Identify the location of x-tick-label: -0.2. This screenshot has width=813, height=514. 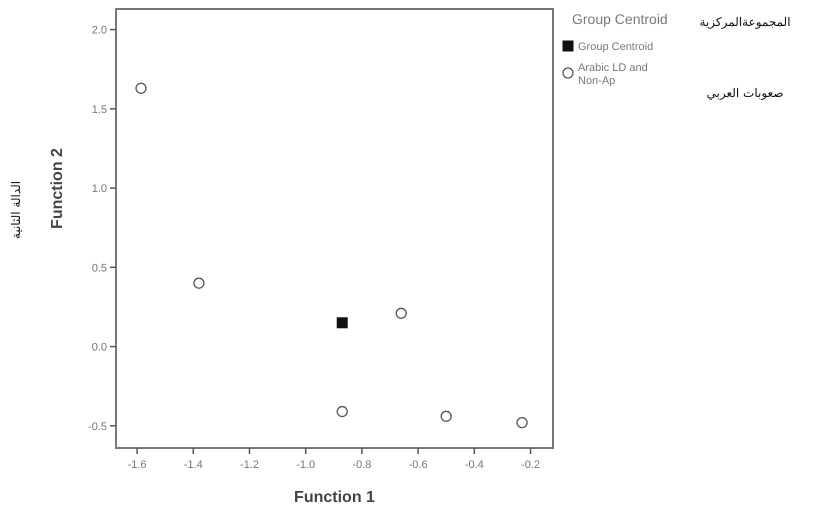
(530, 465).